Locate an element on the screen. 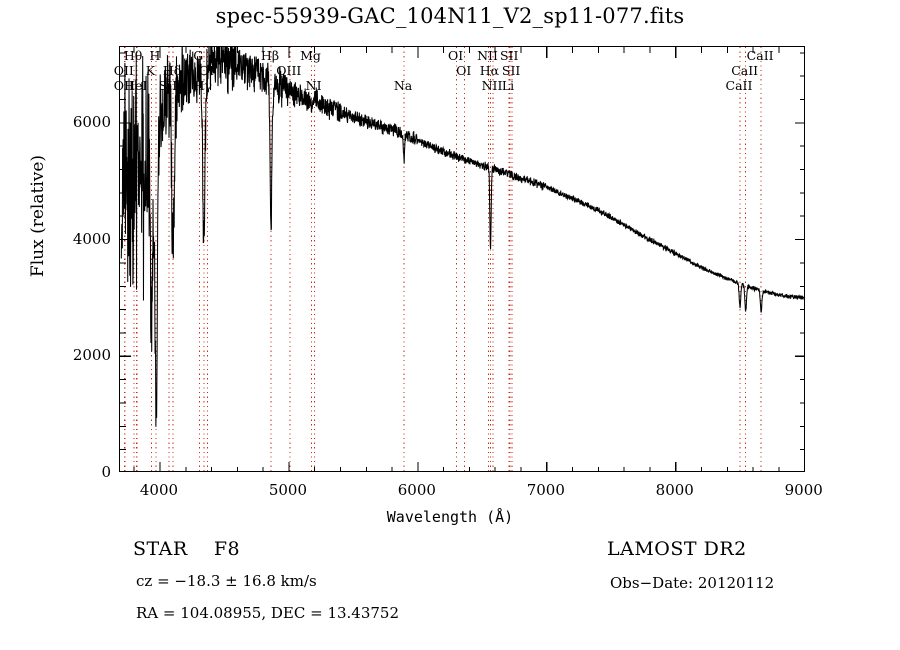 This screenshot has height=650, width=900. spectral-line-label: OIII is located at coordinates (289, 70).